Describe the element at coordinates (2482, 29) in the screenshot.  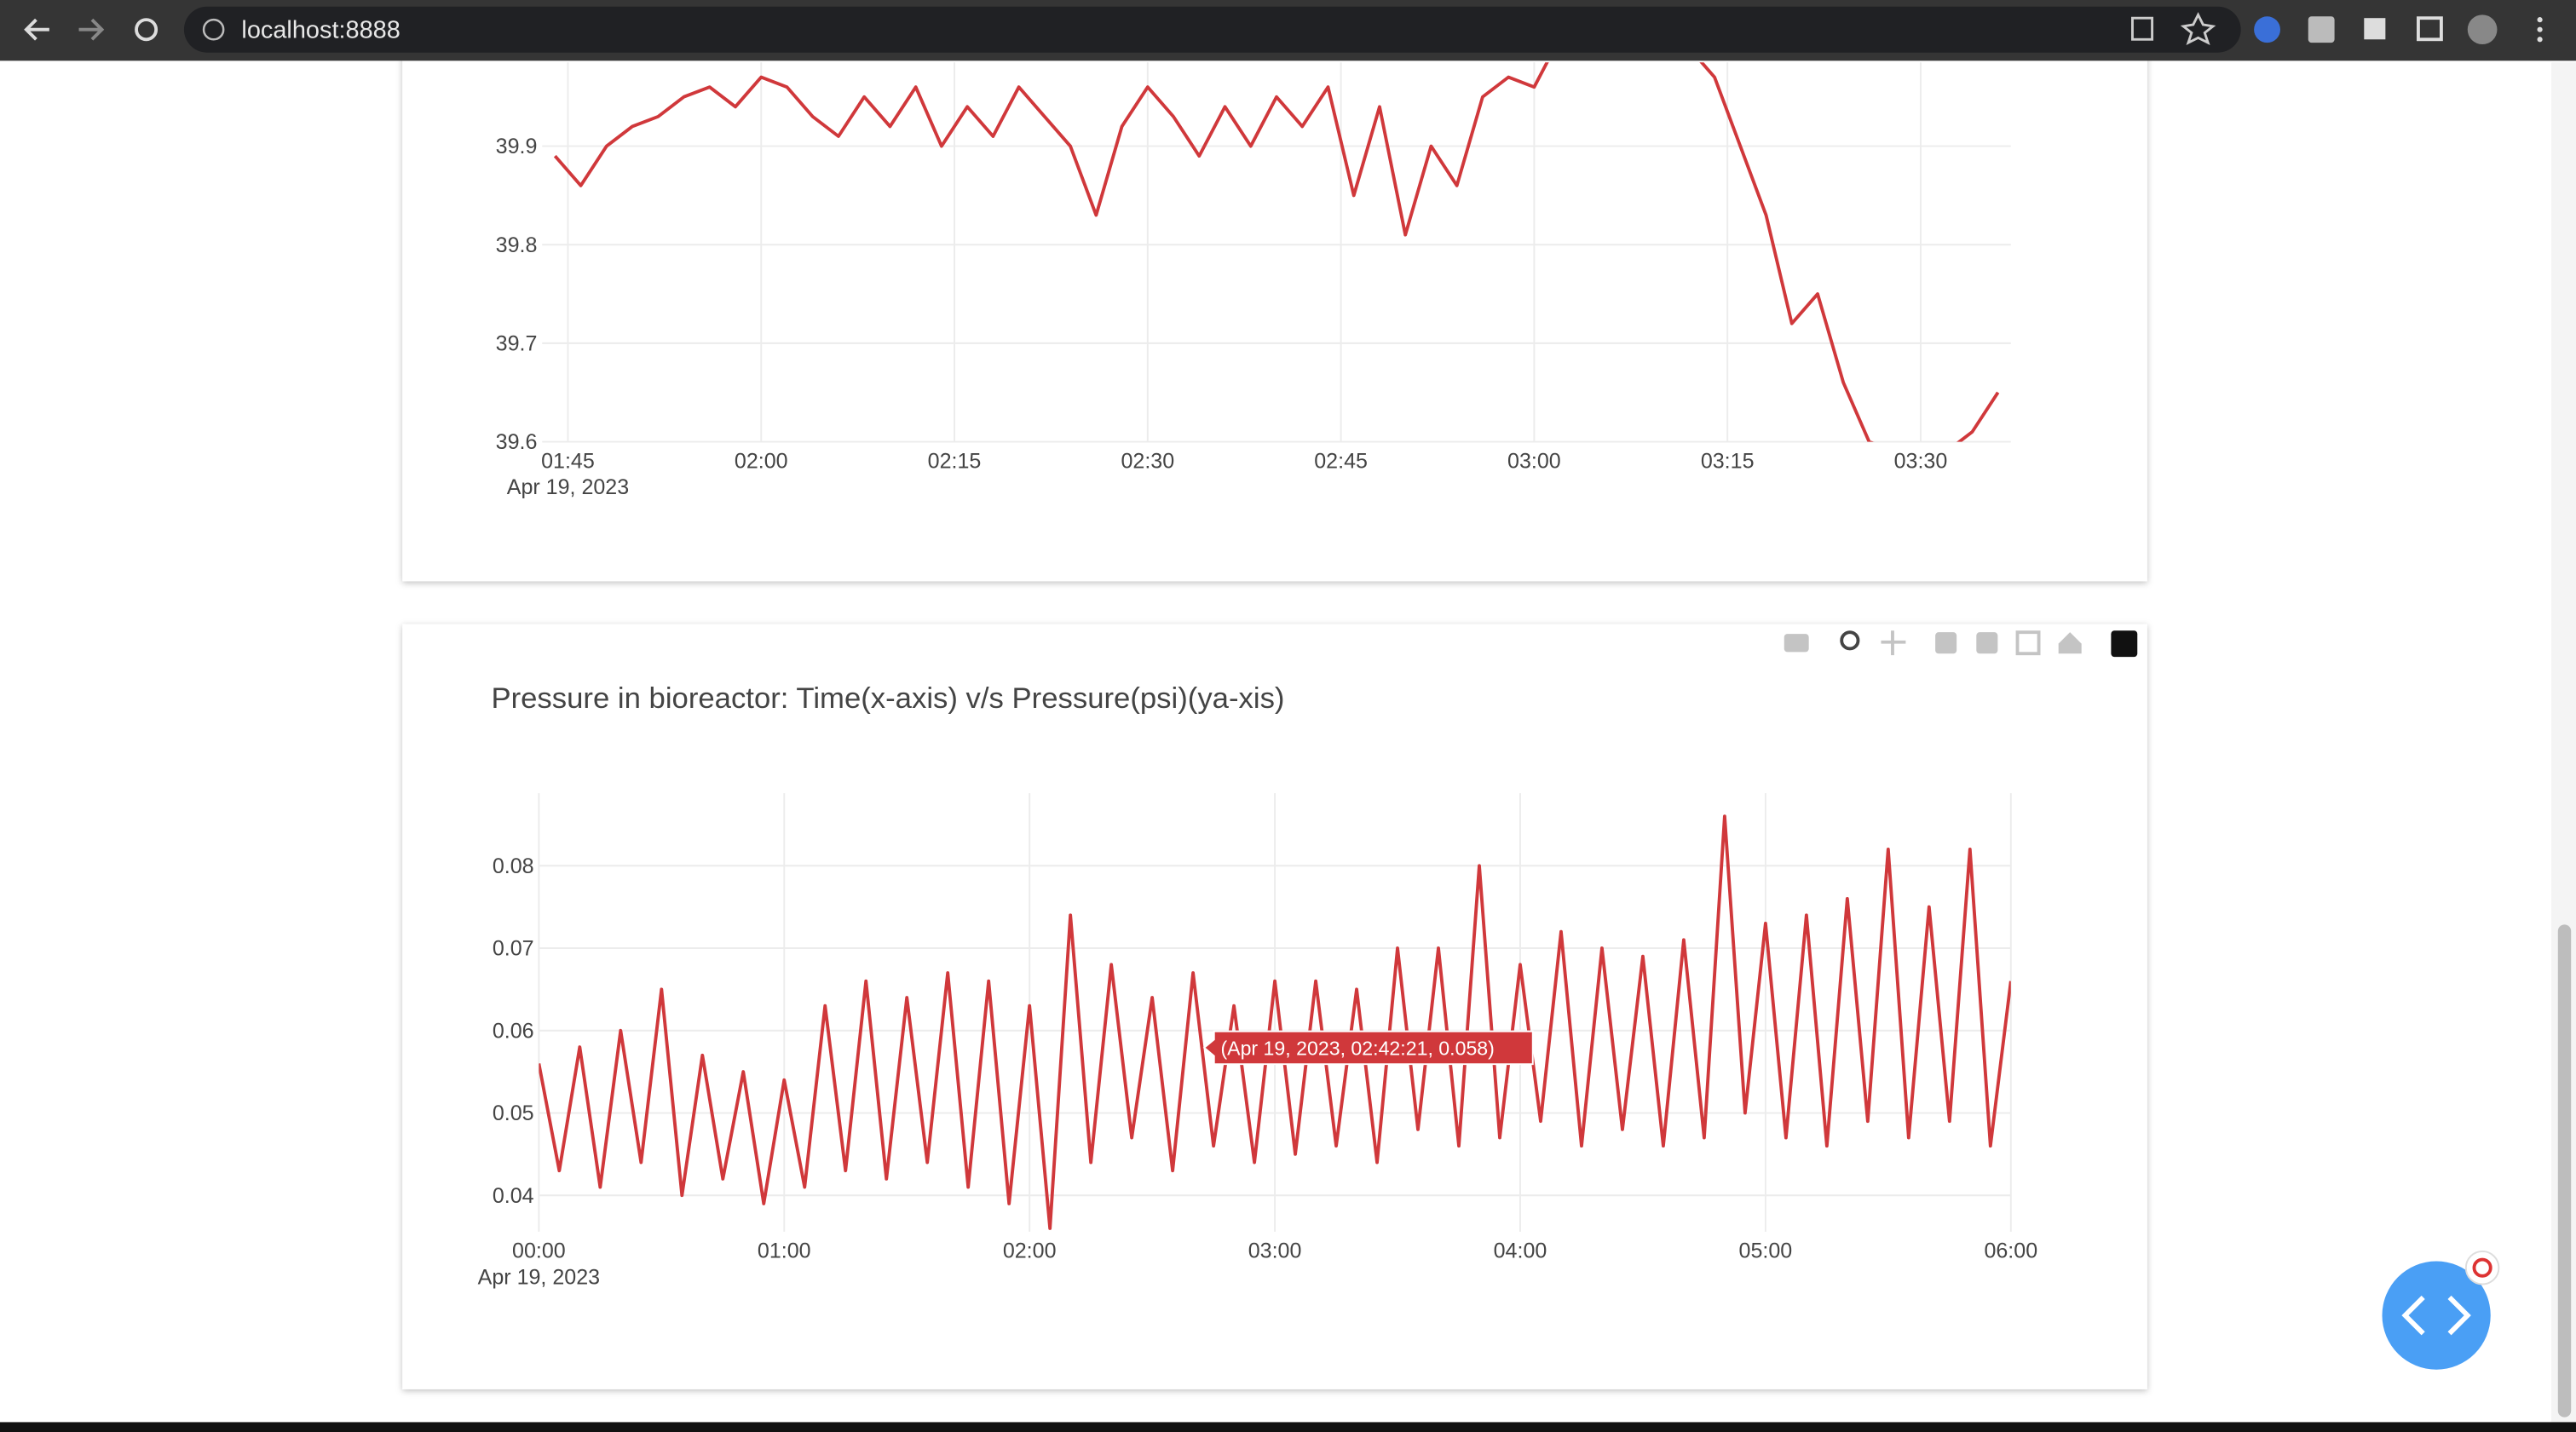
I see `profile-button` at that location.